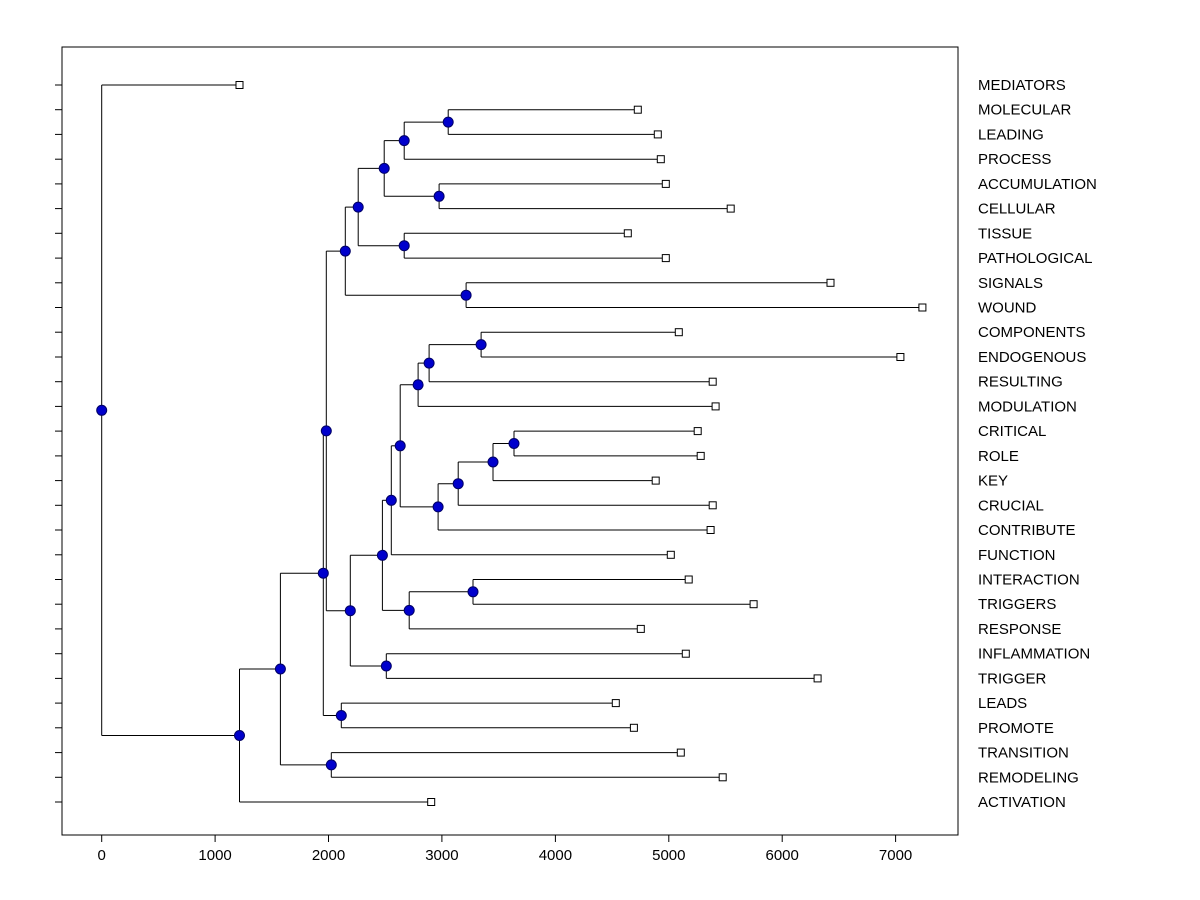 The width and height of the screenshot is (1200, 900). Describe the element at coordinates (1016, 728) in the screenshot. I see `leaf-label: PROMOTE` at that location.